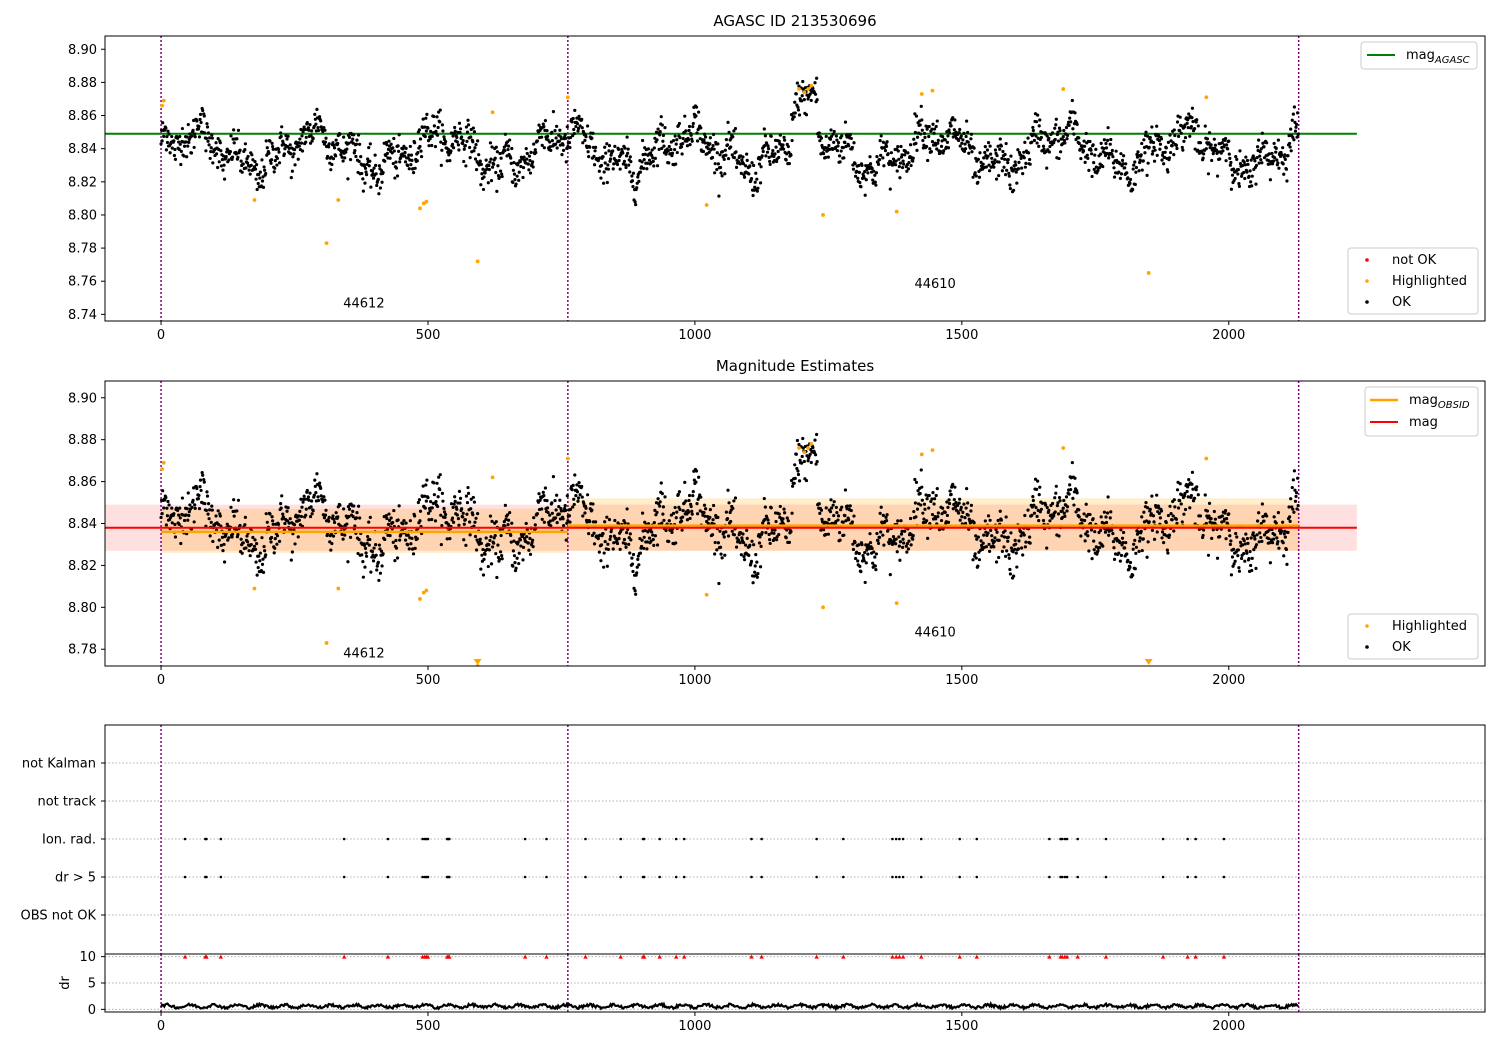 Image resolution: width=1500 pixels, height=1050 pixels. I want to click on dr-gt-5-flag-point, so click(1224, 877).